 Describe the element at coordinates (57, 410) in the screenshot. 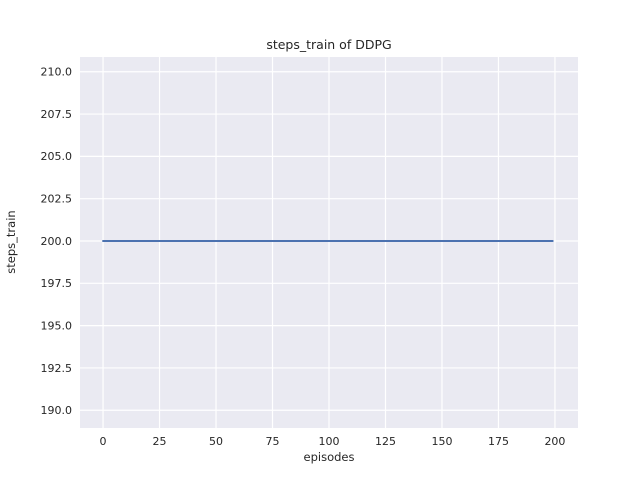

I see `y-tick-label: 190.0` at that location.